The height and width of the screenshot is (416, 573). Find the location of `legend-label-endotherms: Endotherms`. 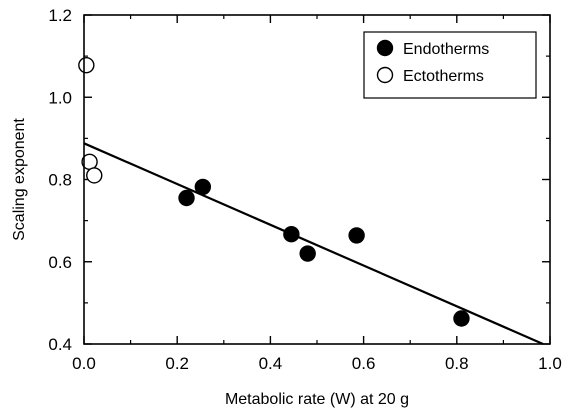

legend-label-endotherms: Endotherms is located at coordinates (446, 49).